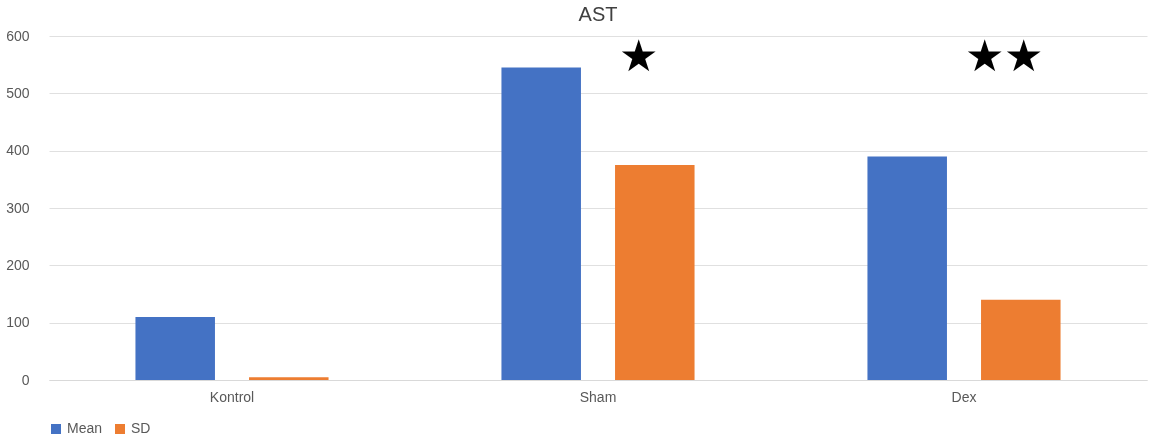 This screenshot has height=441, width=1152. What do you see at coordinates (964, 396) in the screenshot?
I see `x-tick-label: Dex` at bounding box center [964, 396].